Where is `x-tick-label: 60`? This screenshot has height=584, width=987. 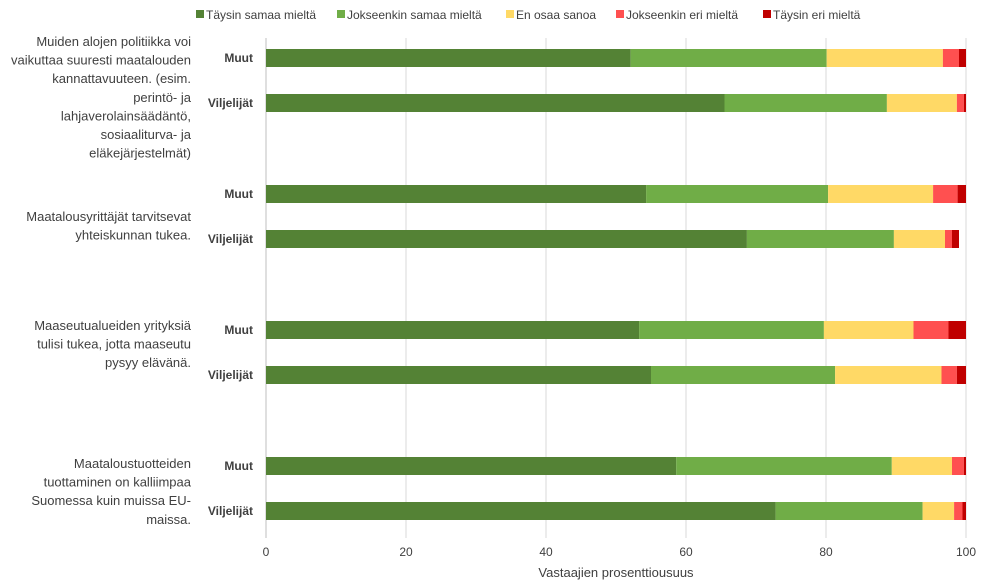
x-tick-label: 60 is located at coordinates (686, 552).